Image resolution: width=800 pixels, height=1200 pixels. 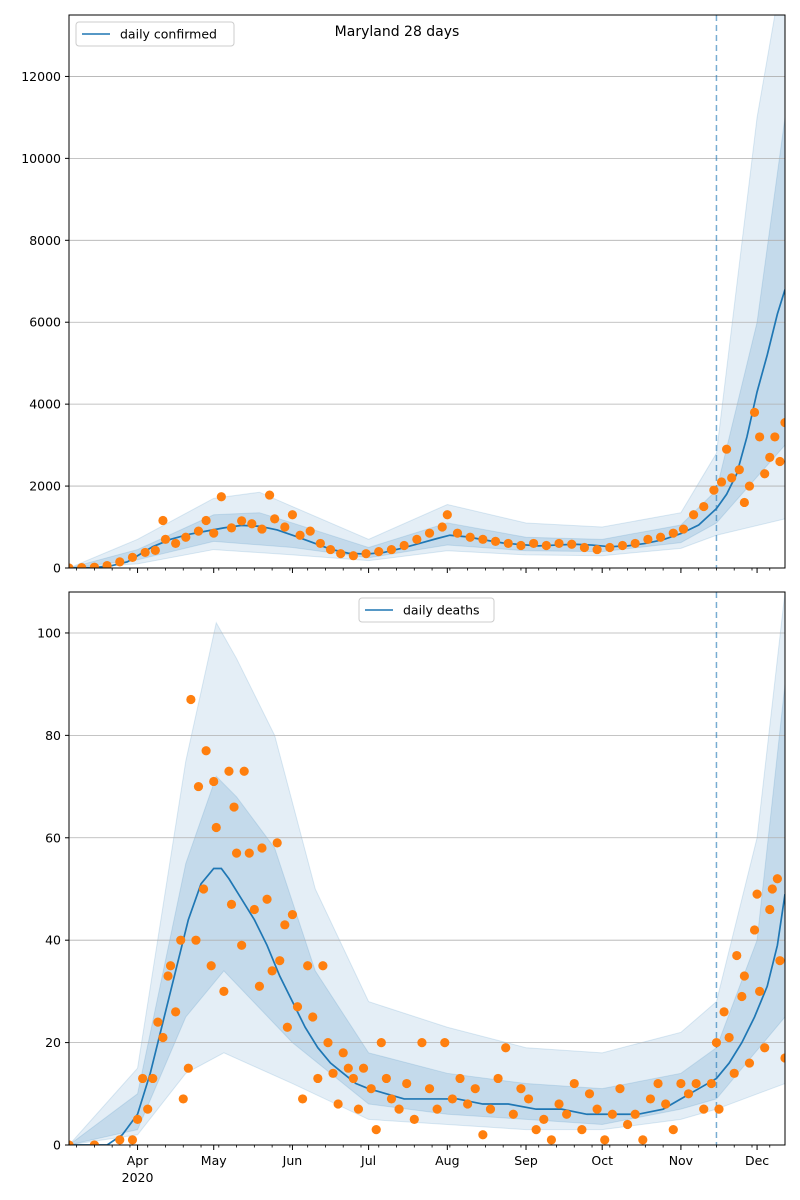 I want to click on deaths-y-tick-label: 60, so click(x=53, y=837).